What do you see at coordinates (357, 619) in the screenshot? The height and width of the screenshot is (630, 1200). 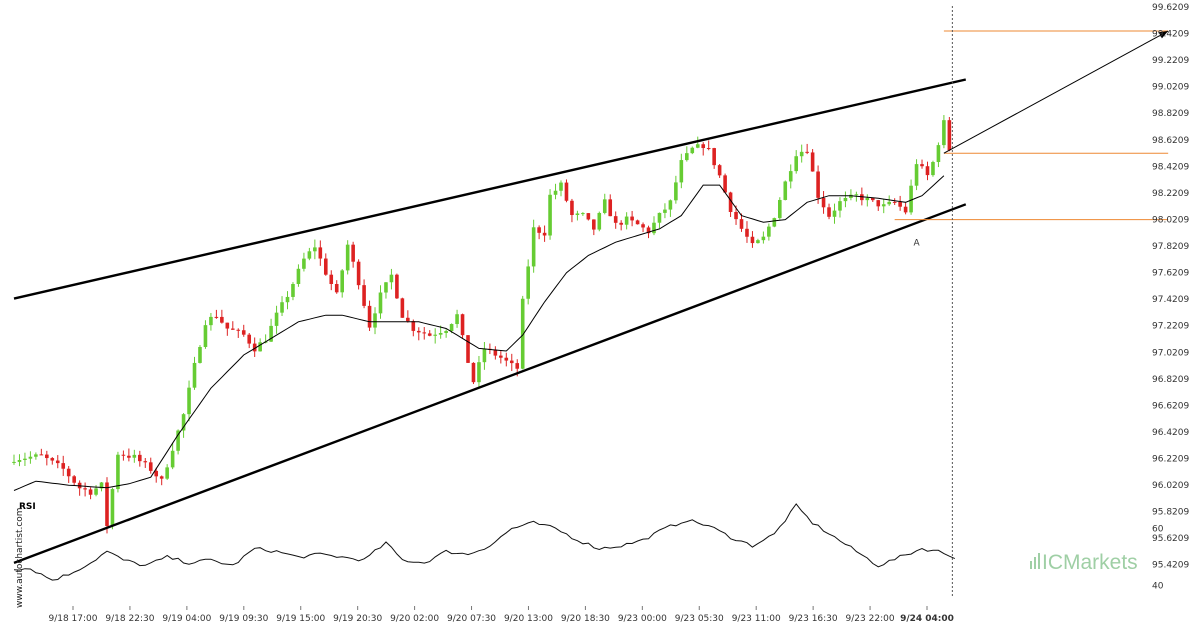 I see `time-tick-label: 9/19 20:30` at bounding box center [357, 619].